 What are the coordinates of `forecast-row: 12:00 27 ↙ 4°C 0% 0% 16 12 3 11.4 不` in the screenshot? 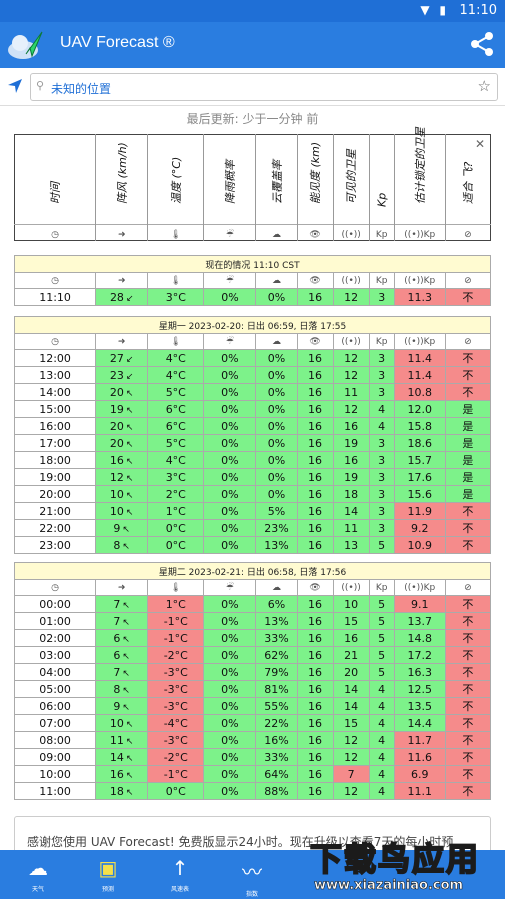 It's located at (252, 358).